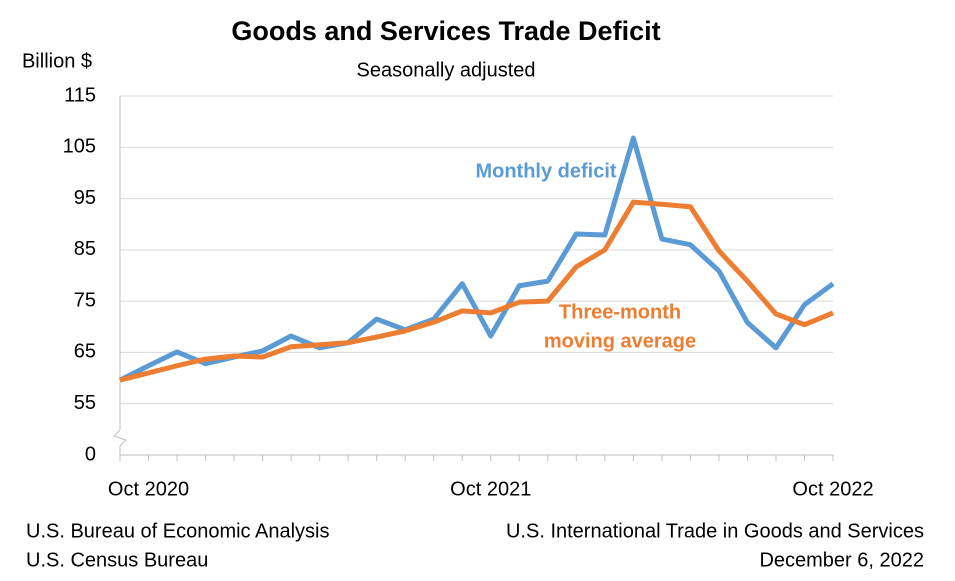 The height and width of the screenshot is (581, 955). I want to click on footer-text: U.S. Census Bureau, so click(117, 560).